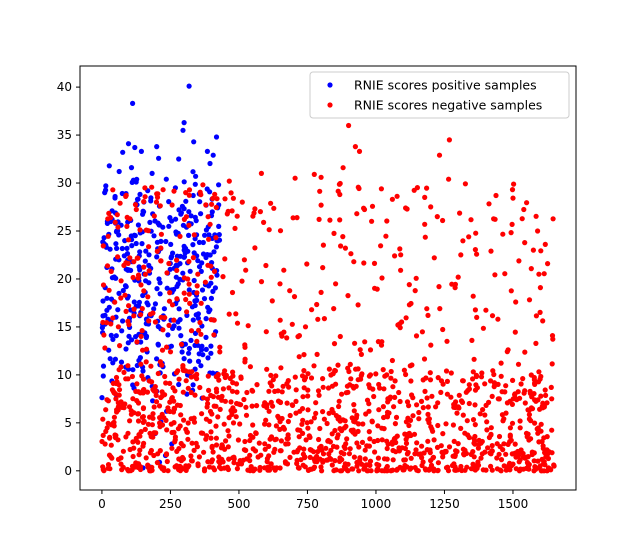  I want to click on y-tick-label: 35, so click(64, 135).